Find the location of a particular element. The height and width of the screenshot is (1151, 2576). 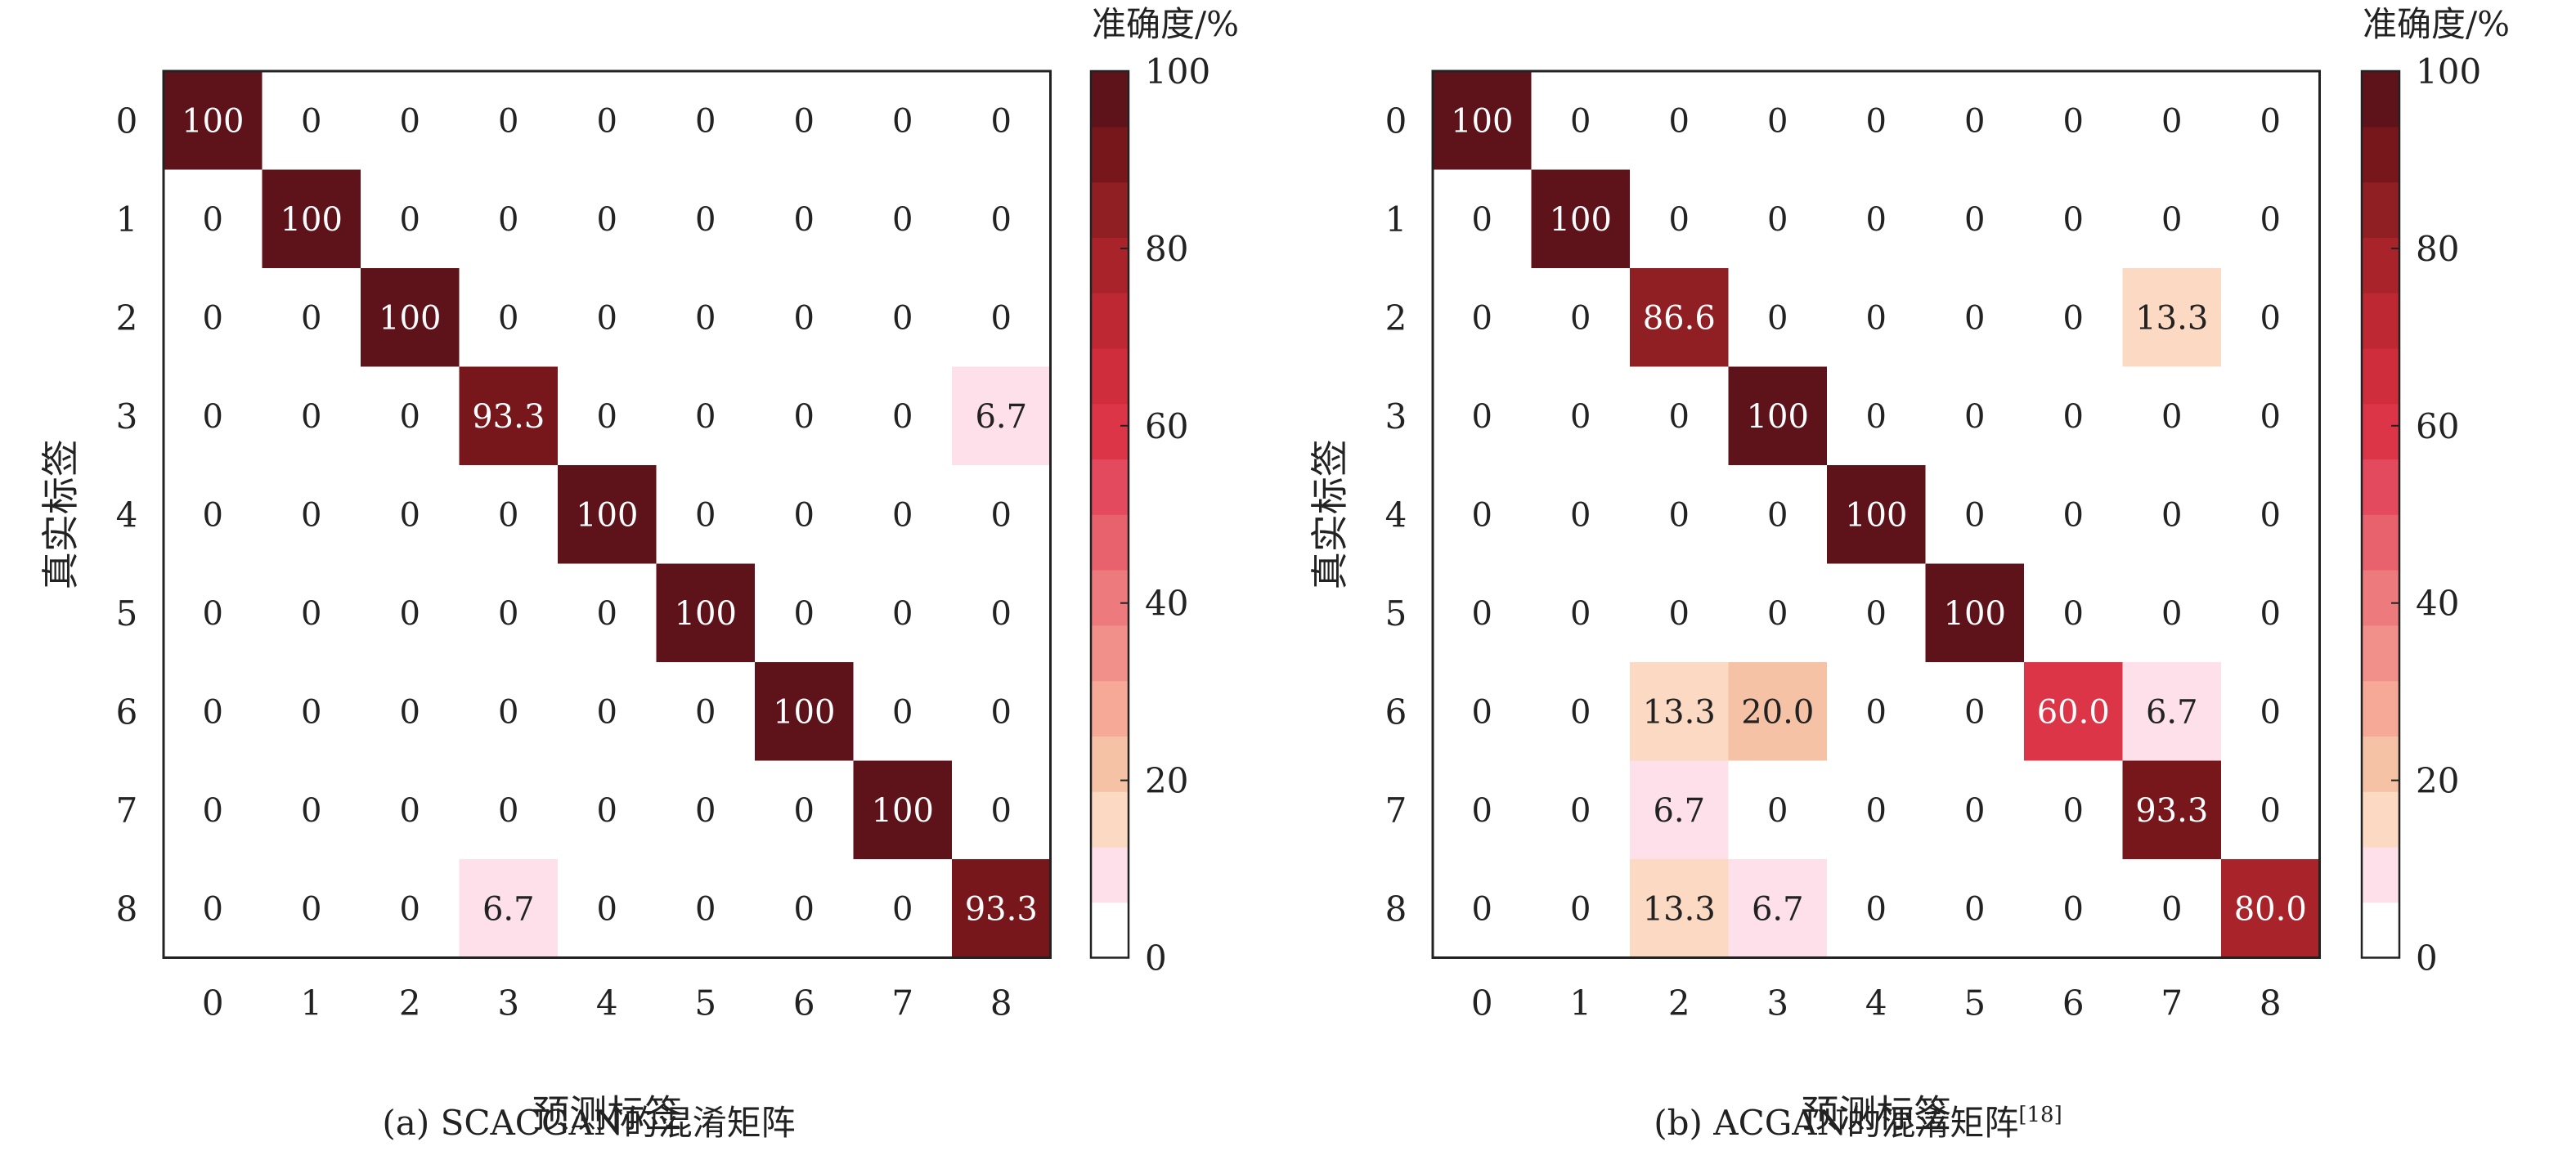

y-tick-label: 7 is located at coordinates (1396, 811).